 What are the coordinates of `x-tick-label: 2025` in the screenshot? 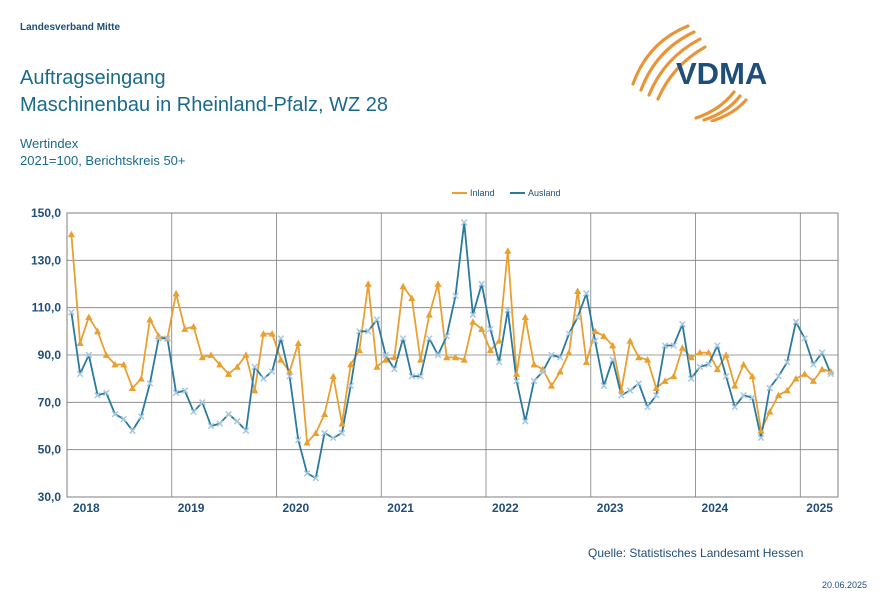 It's located at (819, 508).